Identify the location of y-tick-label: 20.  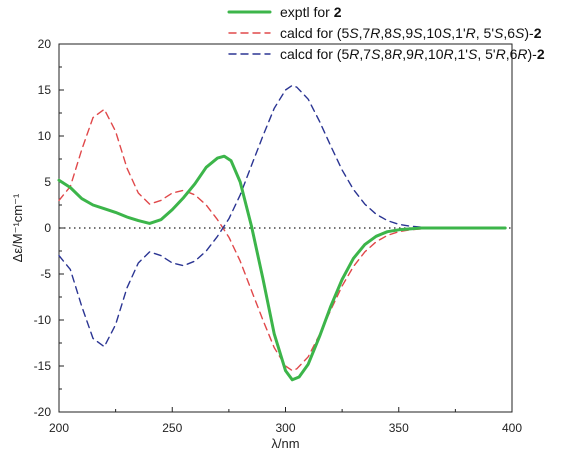
(45, 44).